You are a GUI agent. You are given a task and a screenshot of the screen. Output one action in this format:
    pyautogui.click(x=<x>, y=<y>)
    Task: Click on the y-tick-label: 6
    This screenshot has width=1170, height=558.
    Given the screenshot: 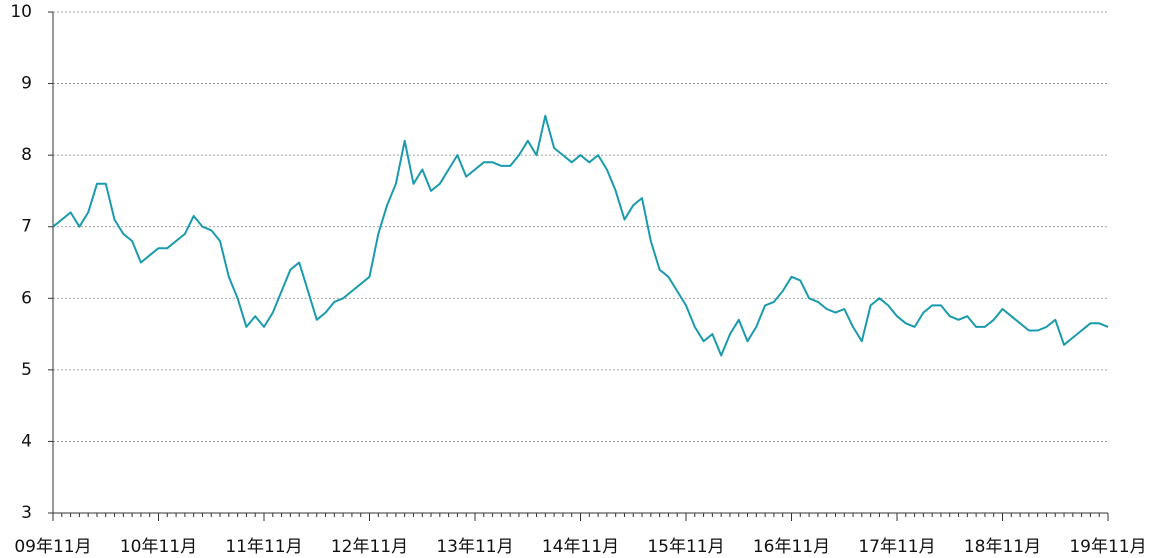 What is the action you would take?
    pyautogui.click(x=26, y=298)
    